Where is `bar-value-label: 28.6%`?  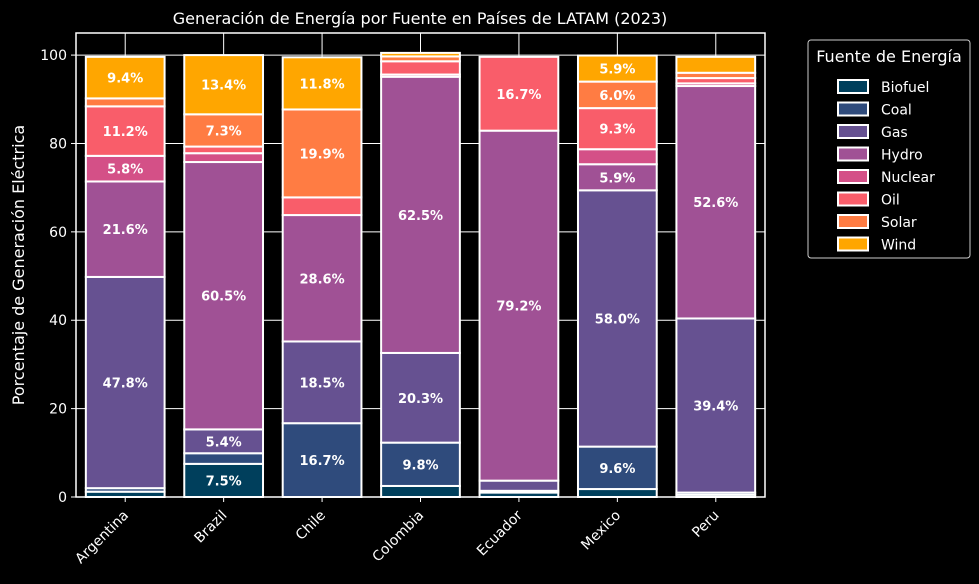
bar-value-label: 28.6% is located at coordinates (322, 279).